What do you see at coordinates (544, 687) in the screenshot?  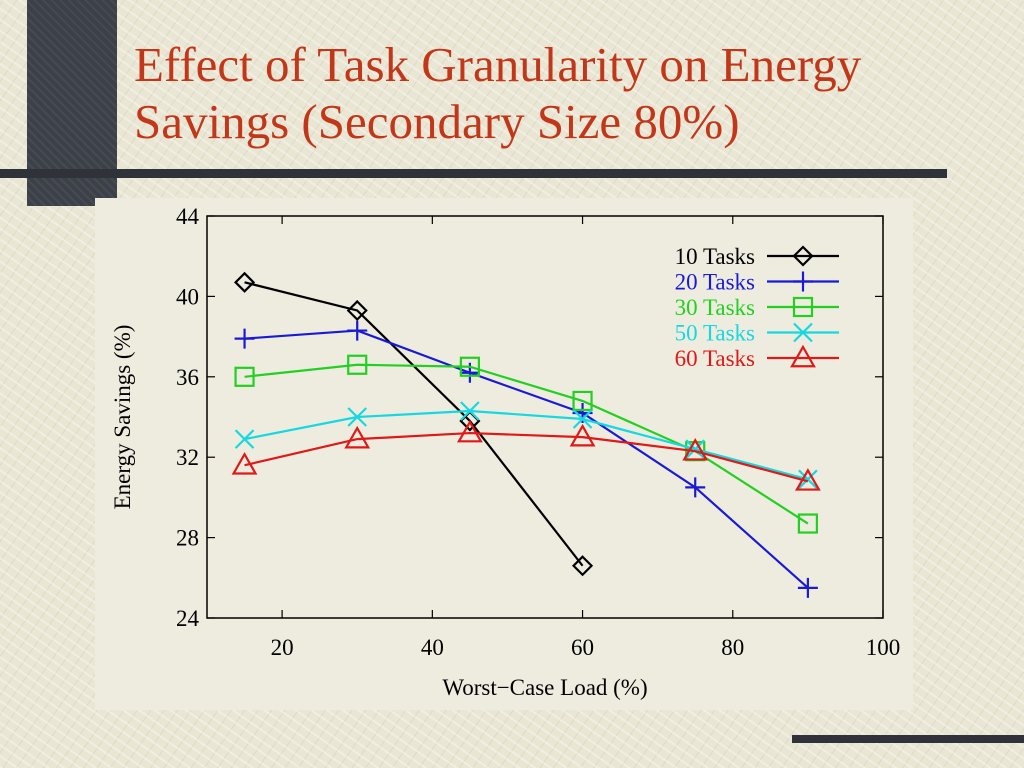 I see `x-axis-label: Worst−Case Load (%)` at bounding box center [544, 687].